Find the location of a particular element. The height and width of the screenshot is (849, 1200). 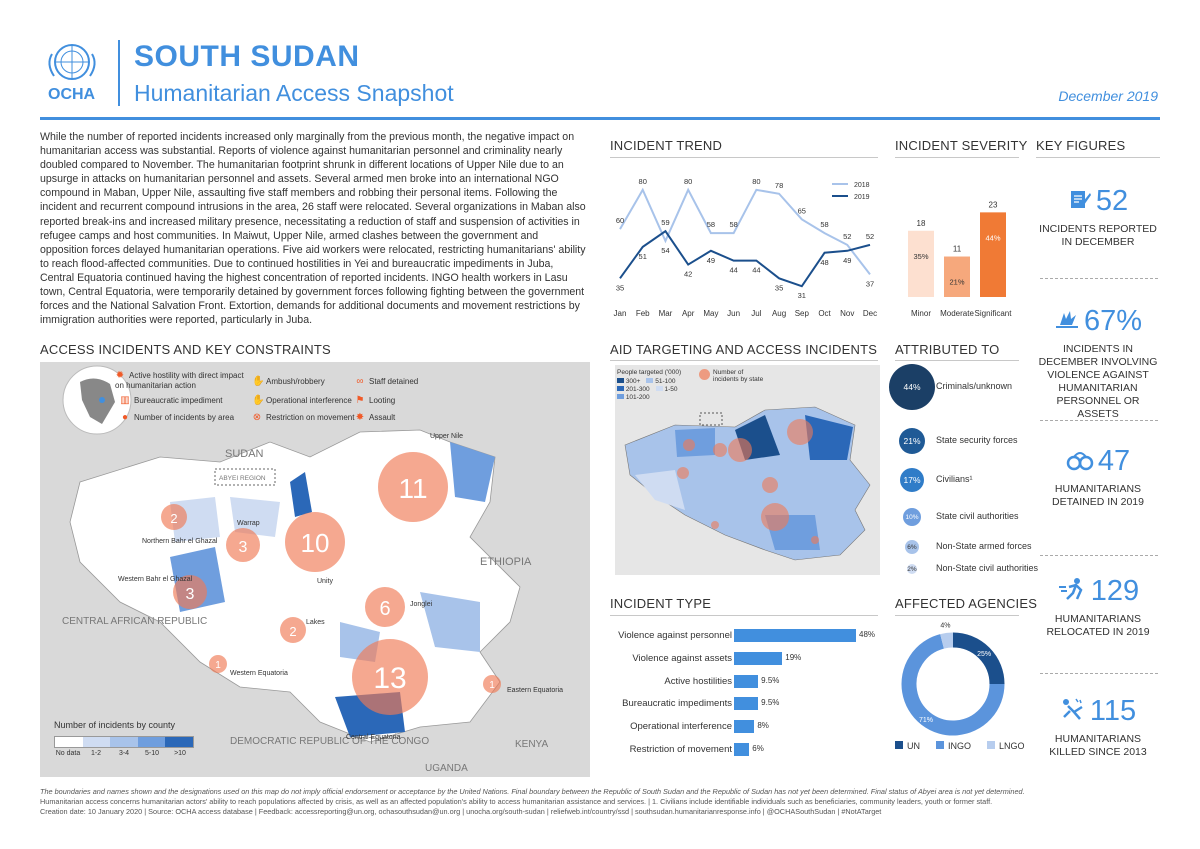

header-rule is located at coordinates (600, 118).